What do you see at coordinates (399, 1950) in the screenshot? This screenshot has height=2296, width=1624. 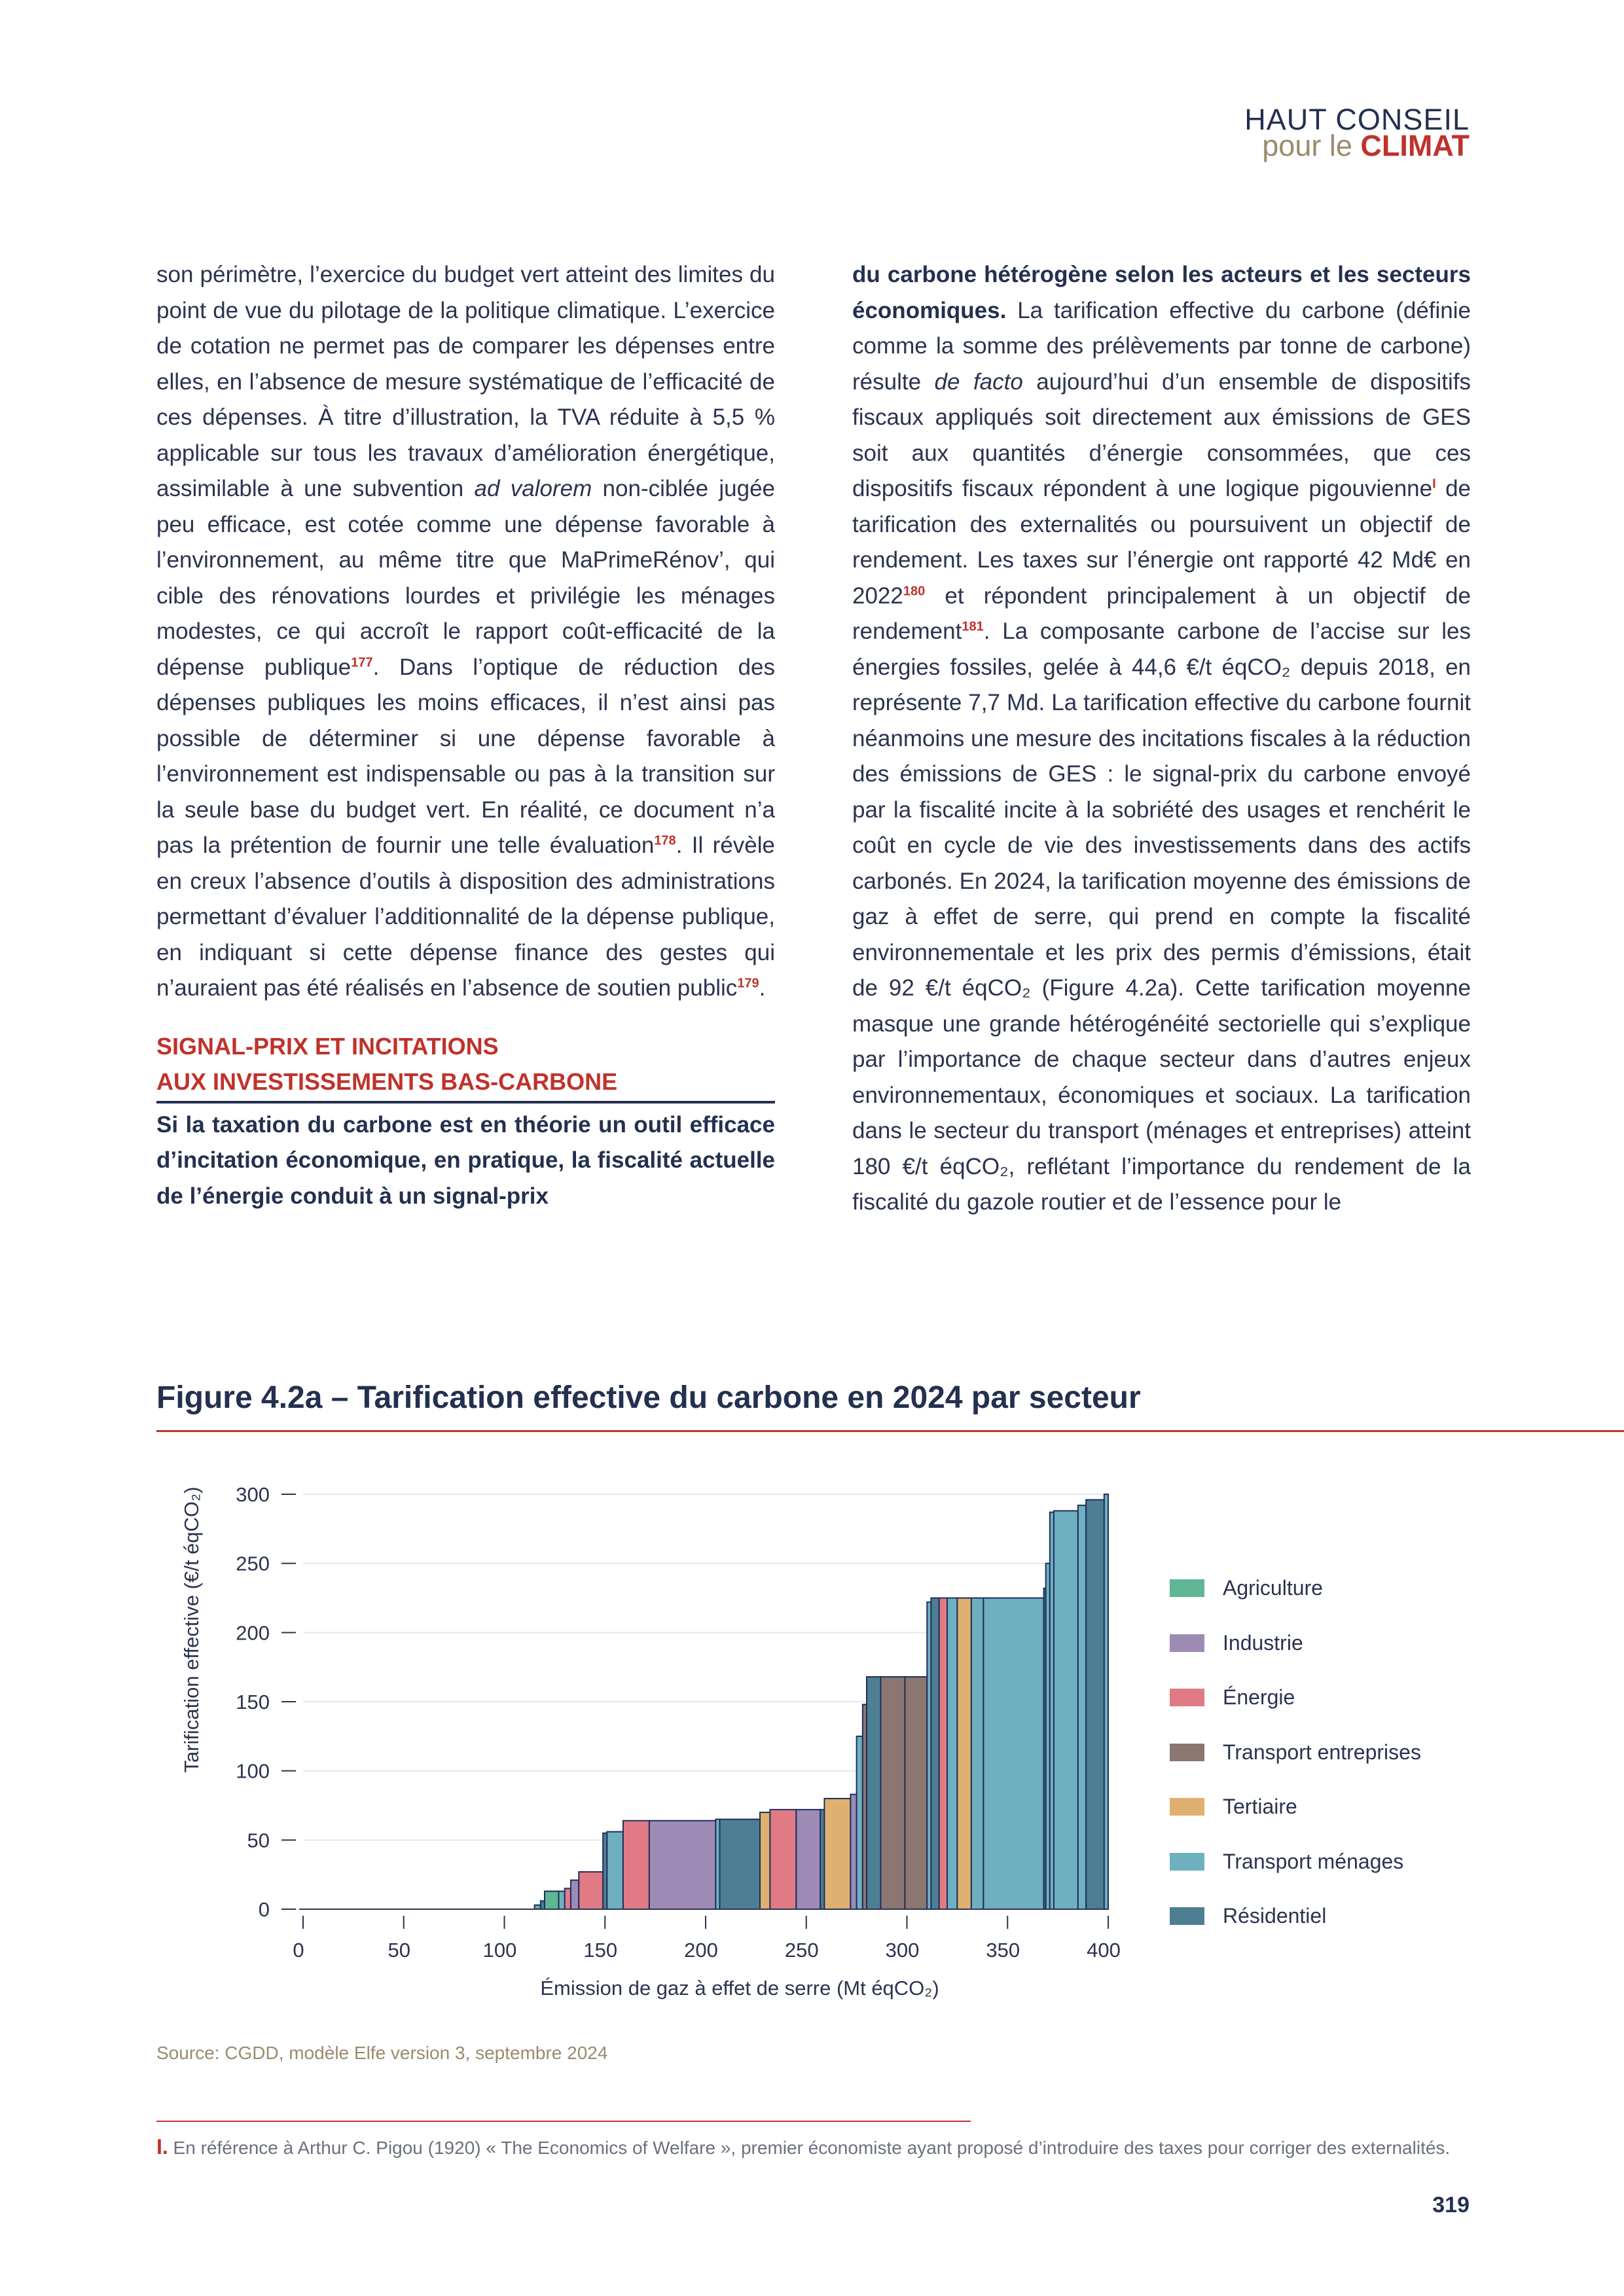 I see `x-tick-label: 50` at bounding box center [399, 1950].